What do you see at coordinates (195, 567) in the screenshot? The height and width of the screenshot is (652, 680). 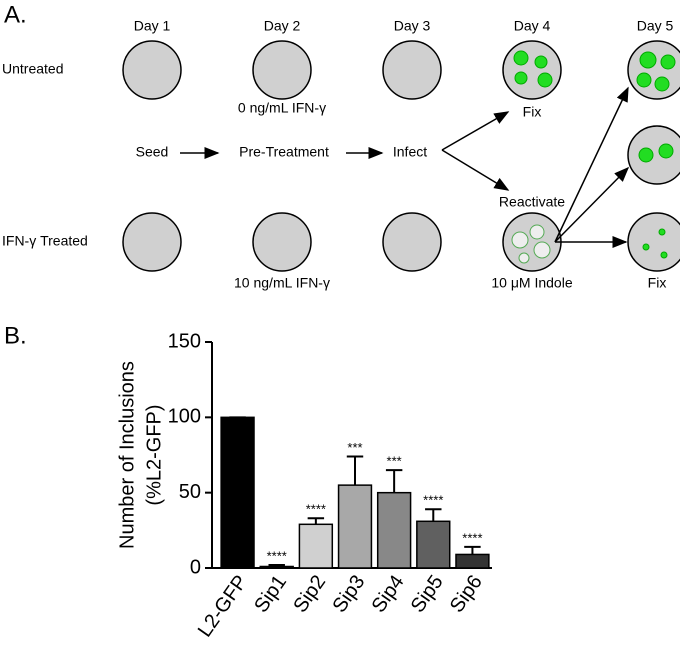 I see `y-tick-label: 0` at bounding box center [195, 567].